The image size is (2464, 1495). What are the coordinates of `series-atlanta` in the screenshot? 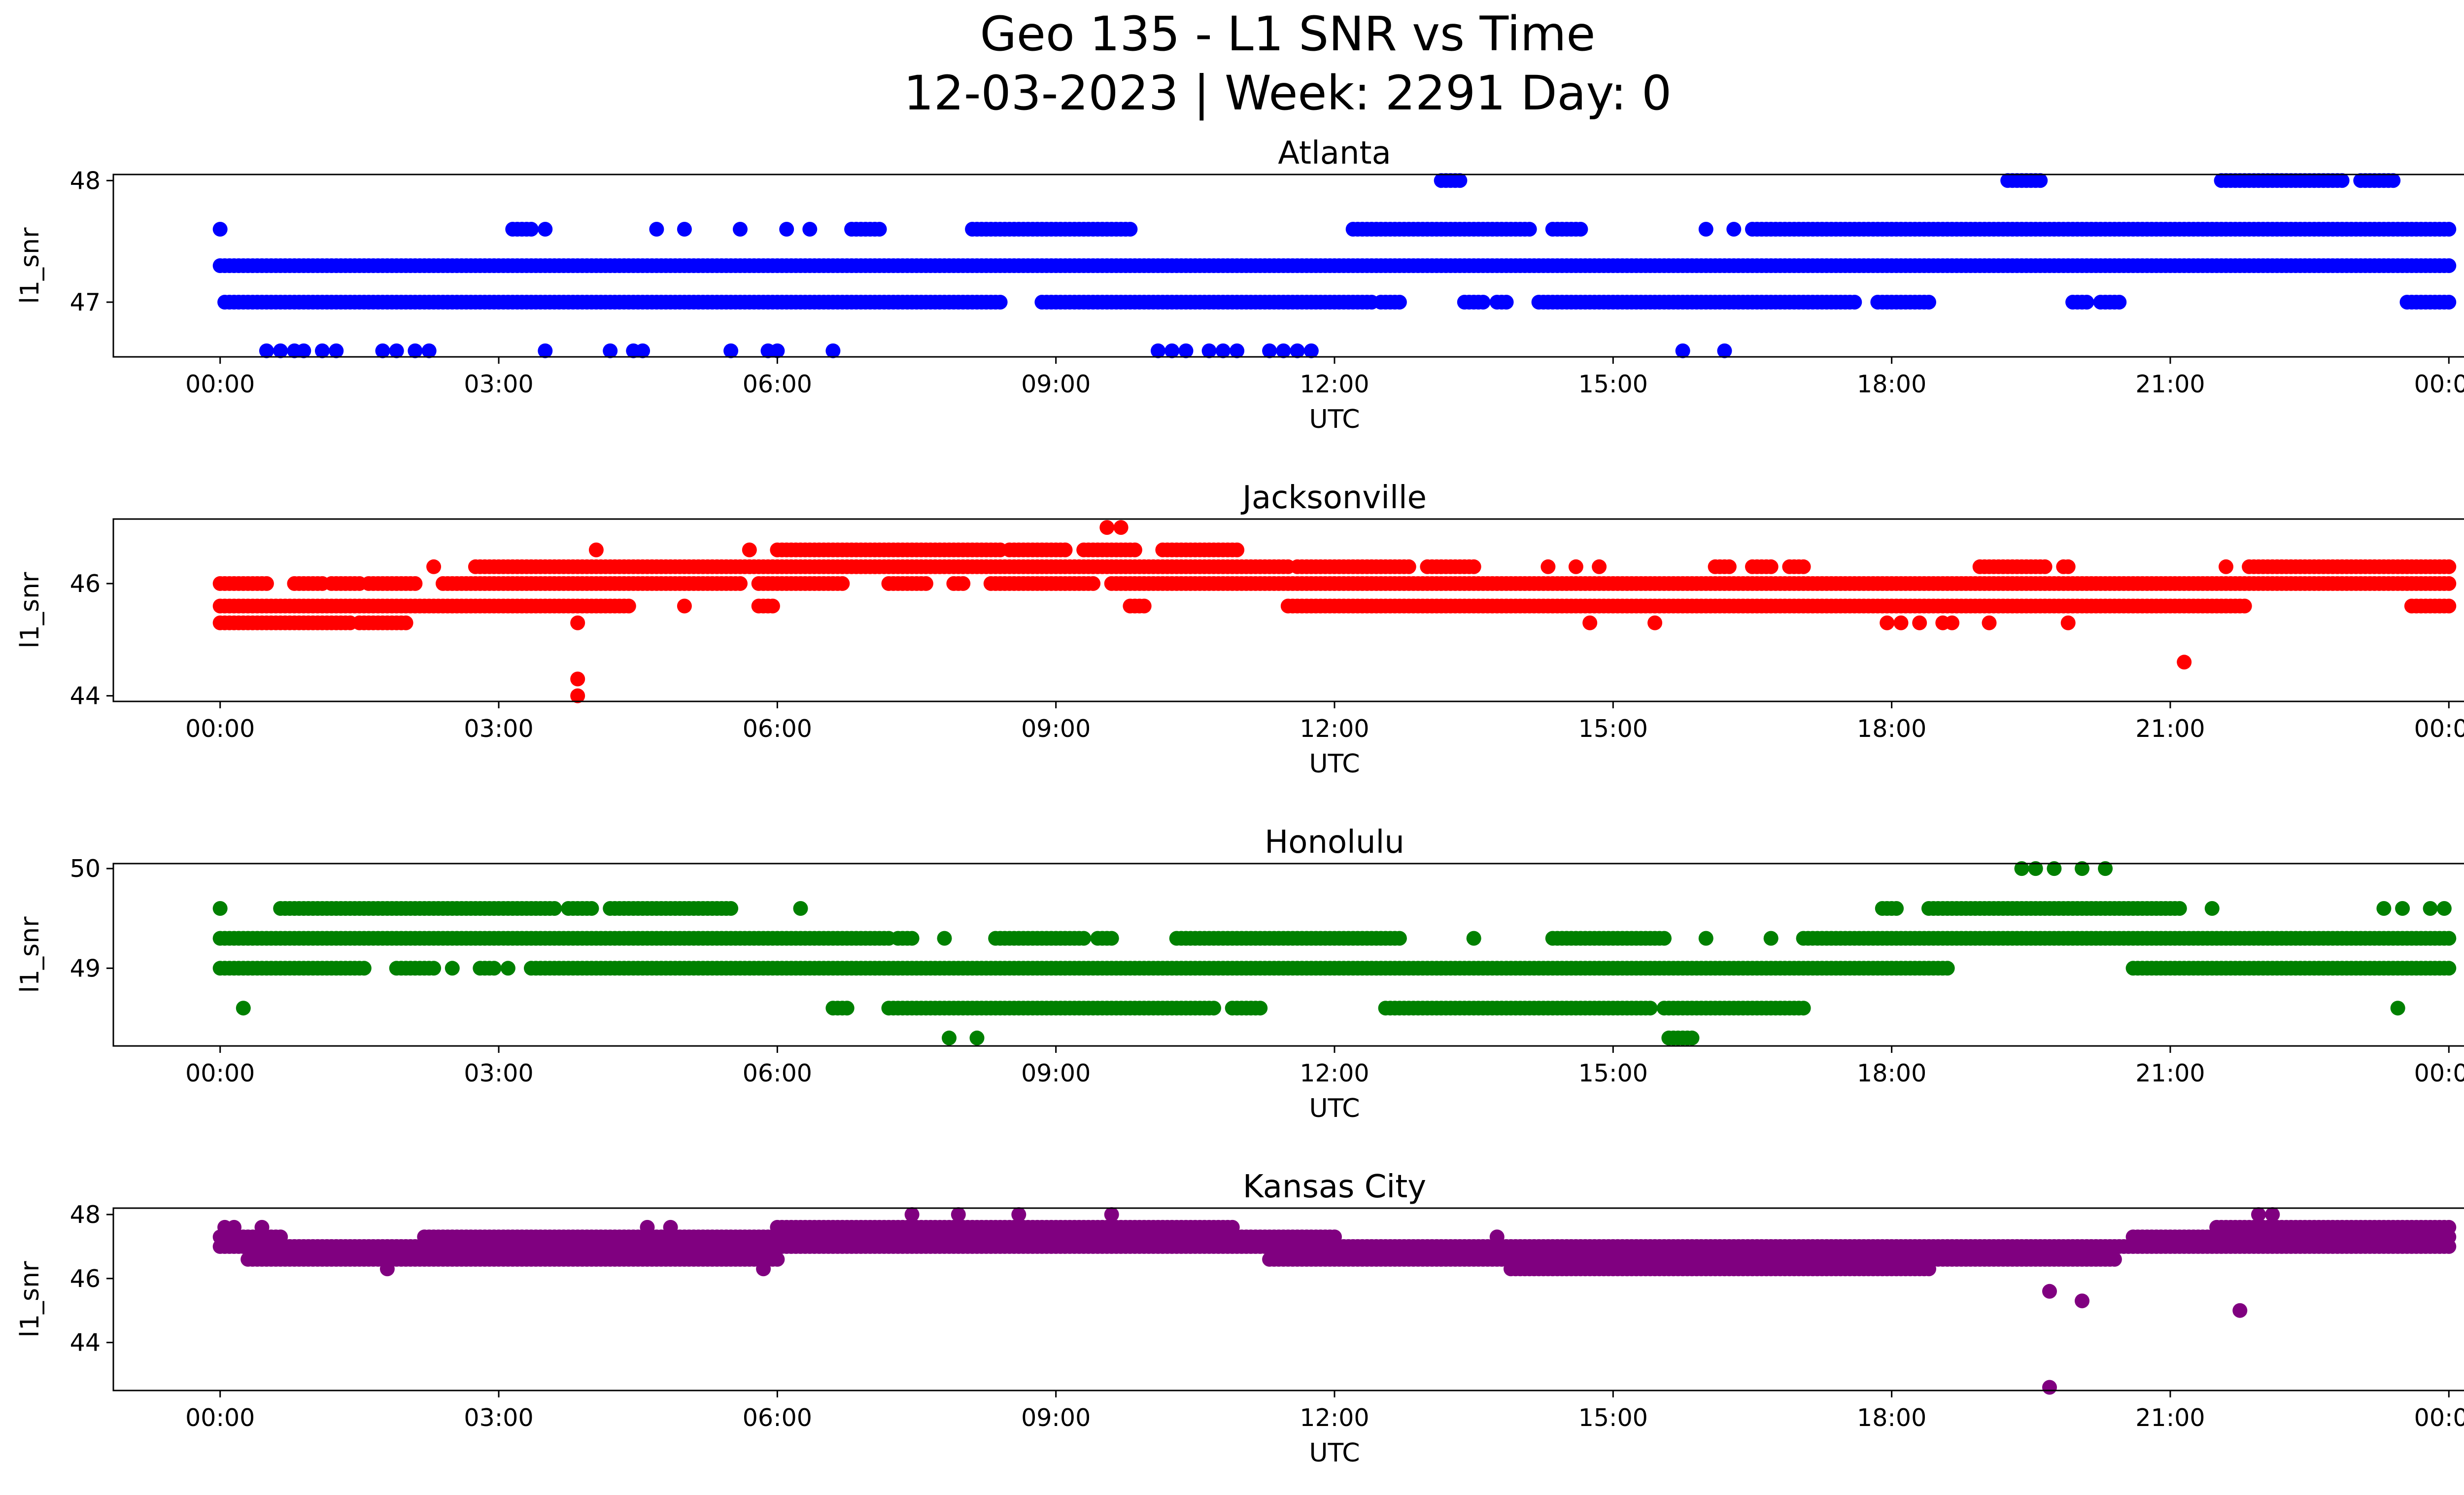 It's located at (1334, 265).